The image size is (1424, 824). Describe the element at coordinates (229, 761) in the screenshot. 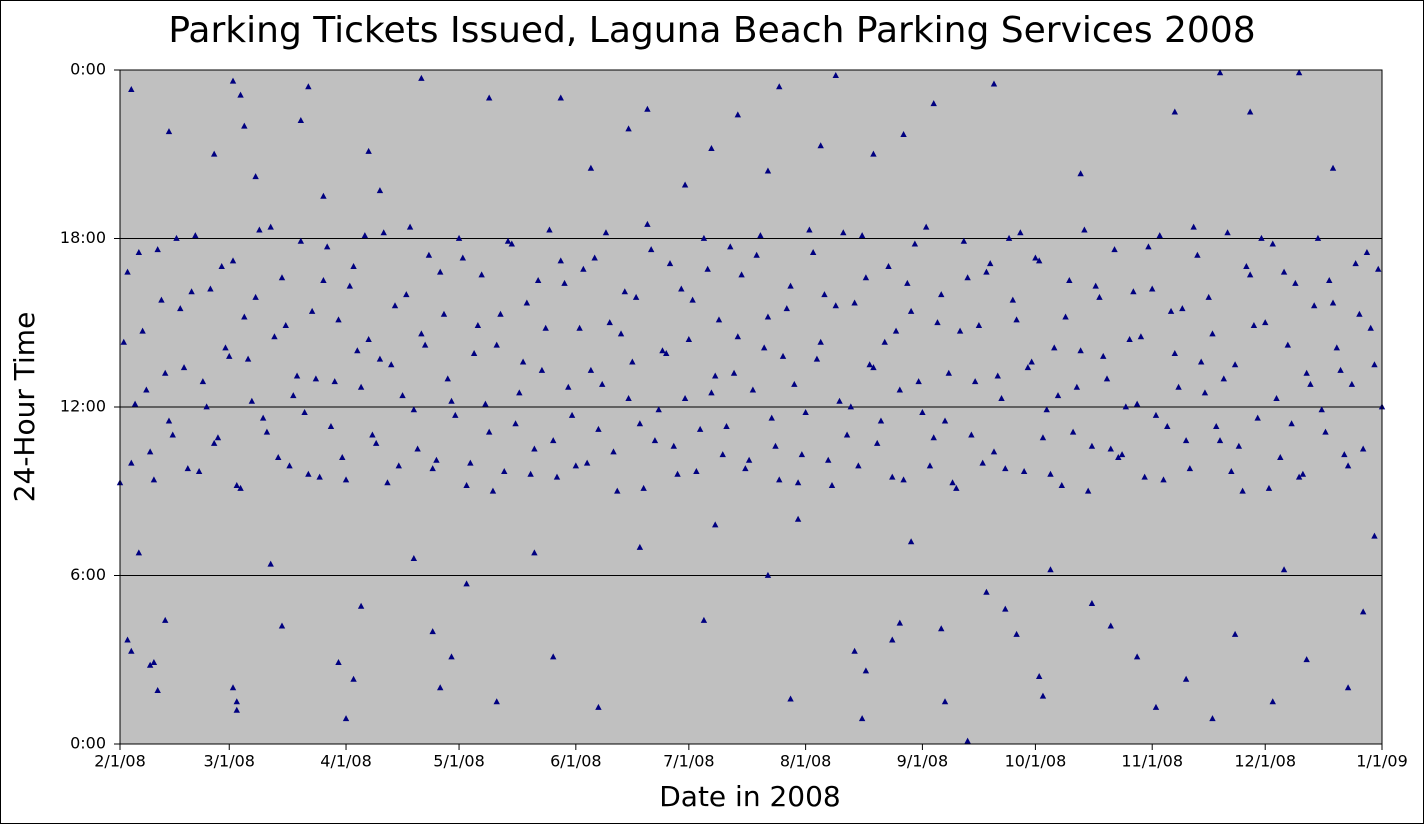

I see `x-tick-label: 3/1/08` at that location.